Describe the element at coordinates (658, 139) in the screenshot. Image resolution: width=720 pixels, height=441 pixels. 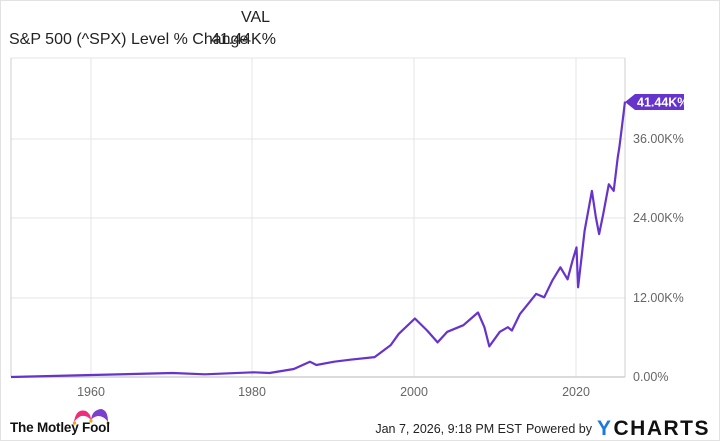
I see `y-tick-label: 36.00K%` at that location.